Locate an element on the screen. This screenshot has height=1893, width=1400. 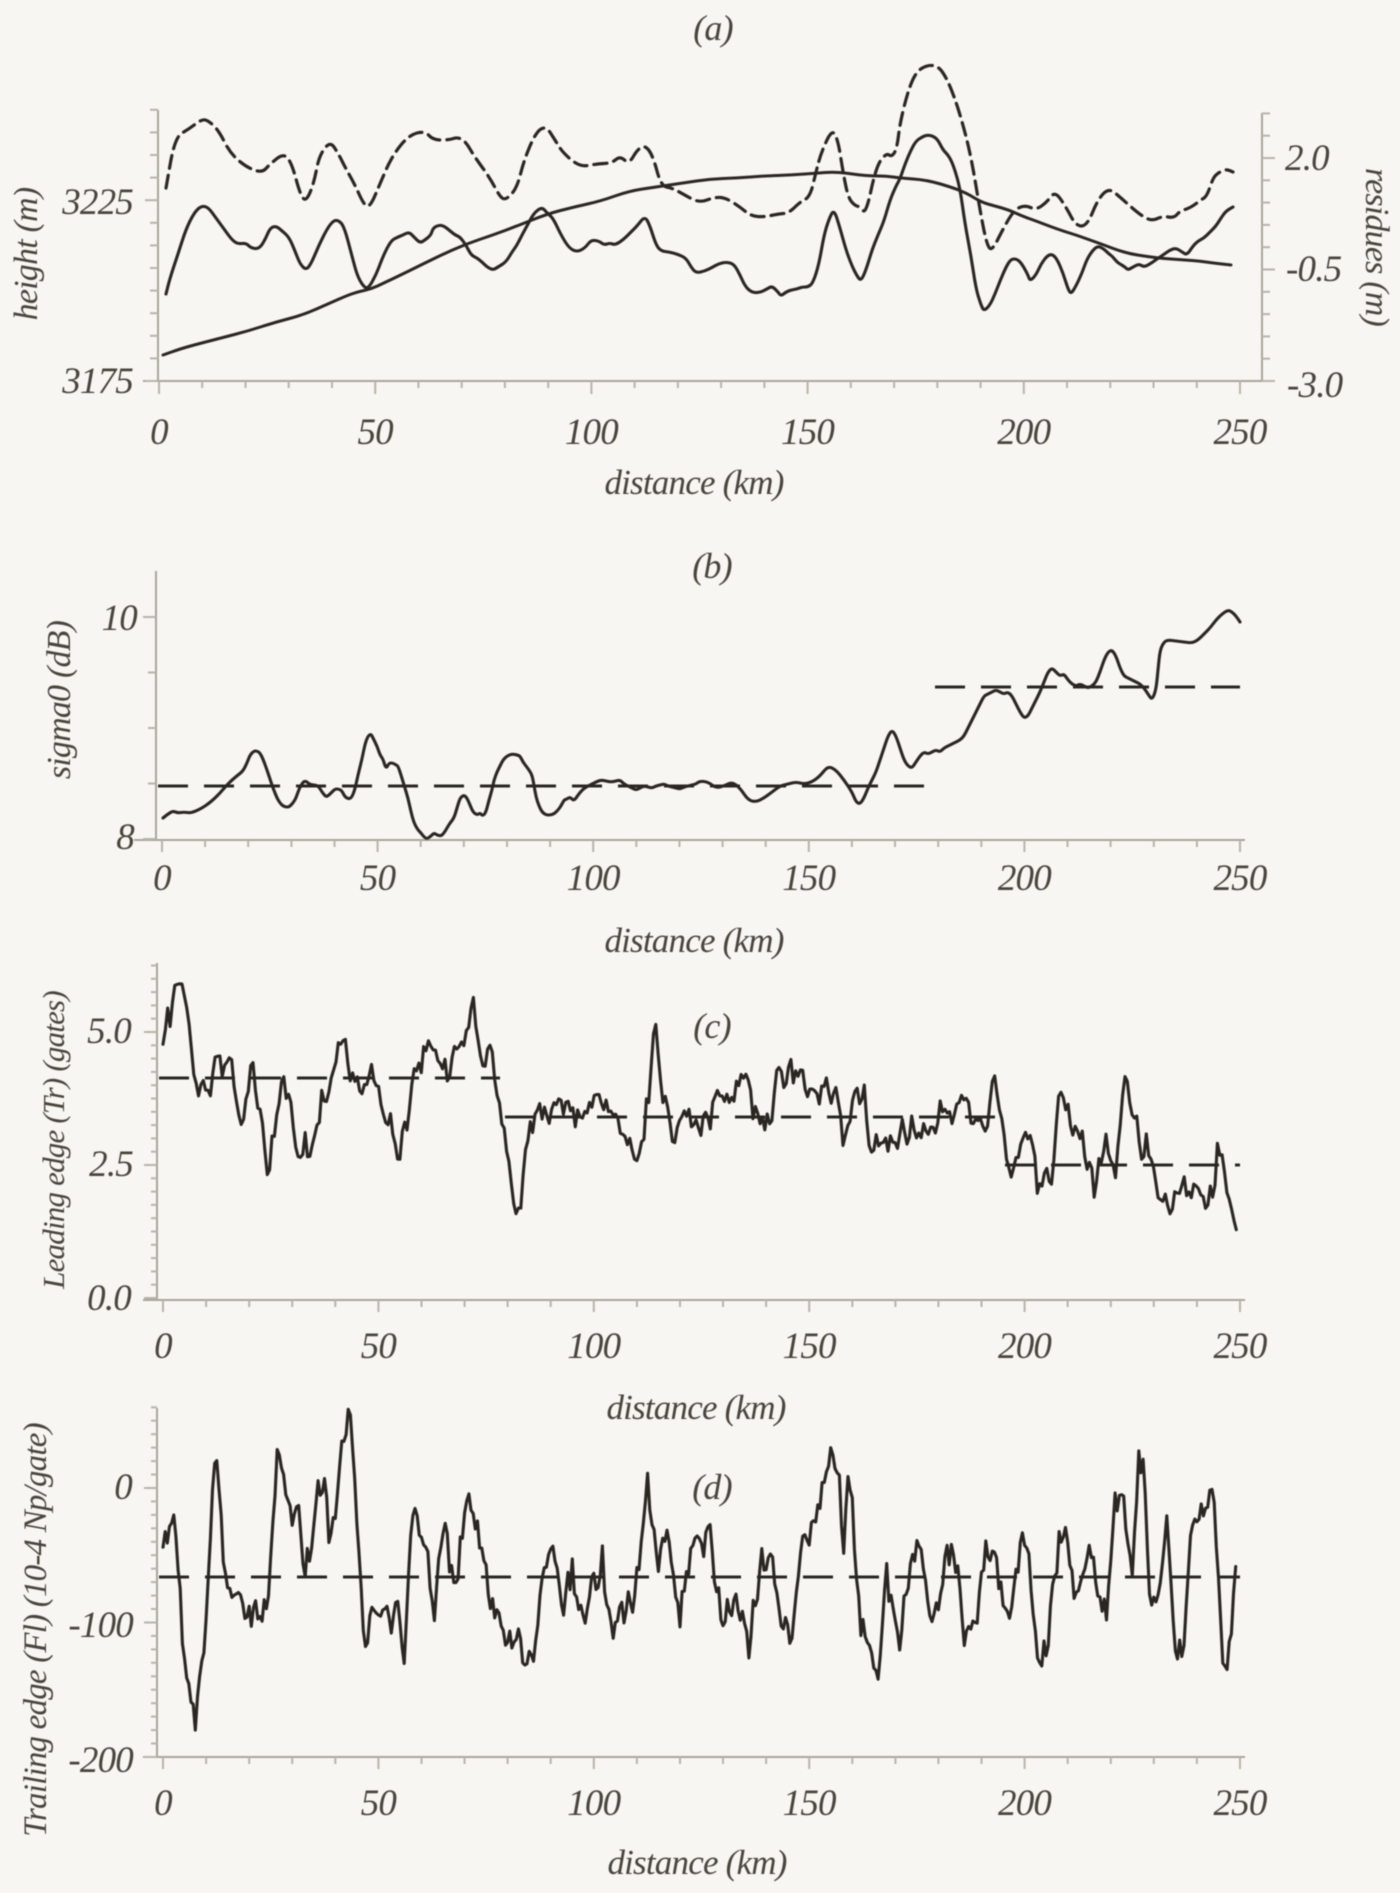
svg-text: 3225 is located at coordinates (97, 202).